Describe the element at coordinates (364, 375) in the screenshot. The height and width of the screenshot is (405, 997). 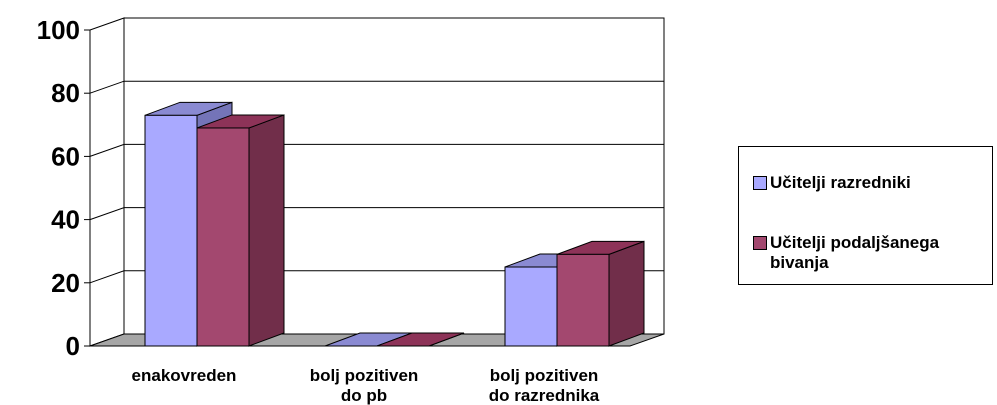
I see `x-tick-label-1-line-0: bolj pozitiven` at that location.